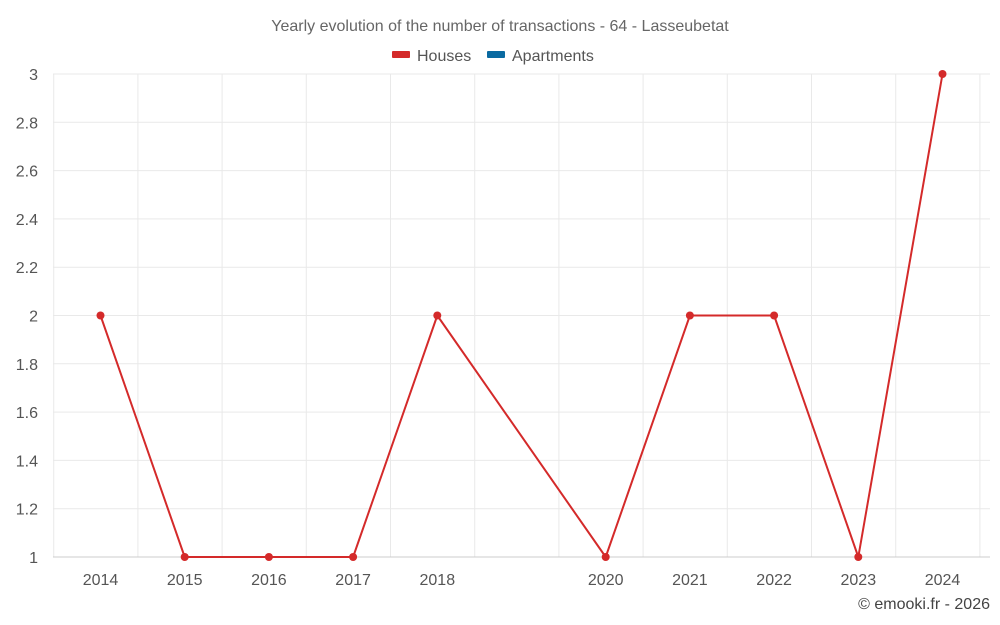 The image size is (1000, 625). Describe the element at coordinates (522, 580) in the screenshot. I see `x-axis-ticks: 2014 2015 2016 2017 2018 2020 2021 2022 2023 2024` at that location.